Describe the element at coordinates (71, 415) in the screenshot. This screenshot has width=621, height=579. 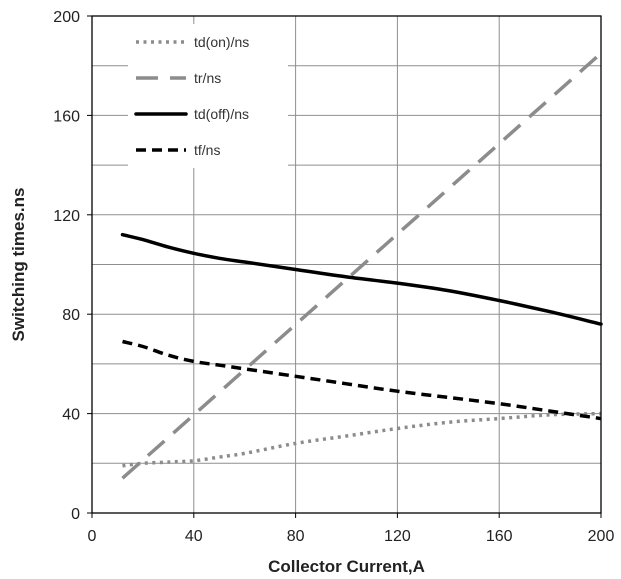
I see `y-tick-label: 40` at that location.